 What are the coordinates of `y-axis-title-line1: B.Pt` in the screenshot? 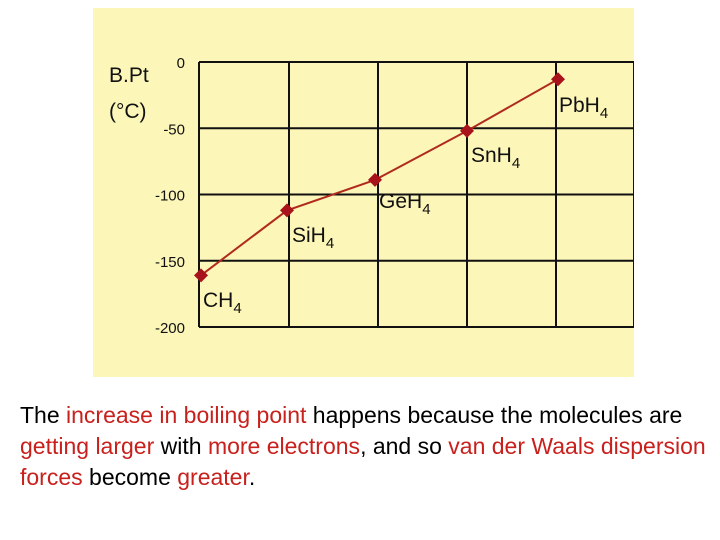 It's located at (129, 75).